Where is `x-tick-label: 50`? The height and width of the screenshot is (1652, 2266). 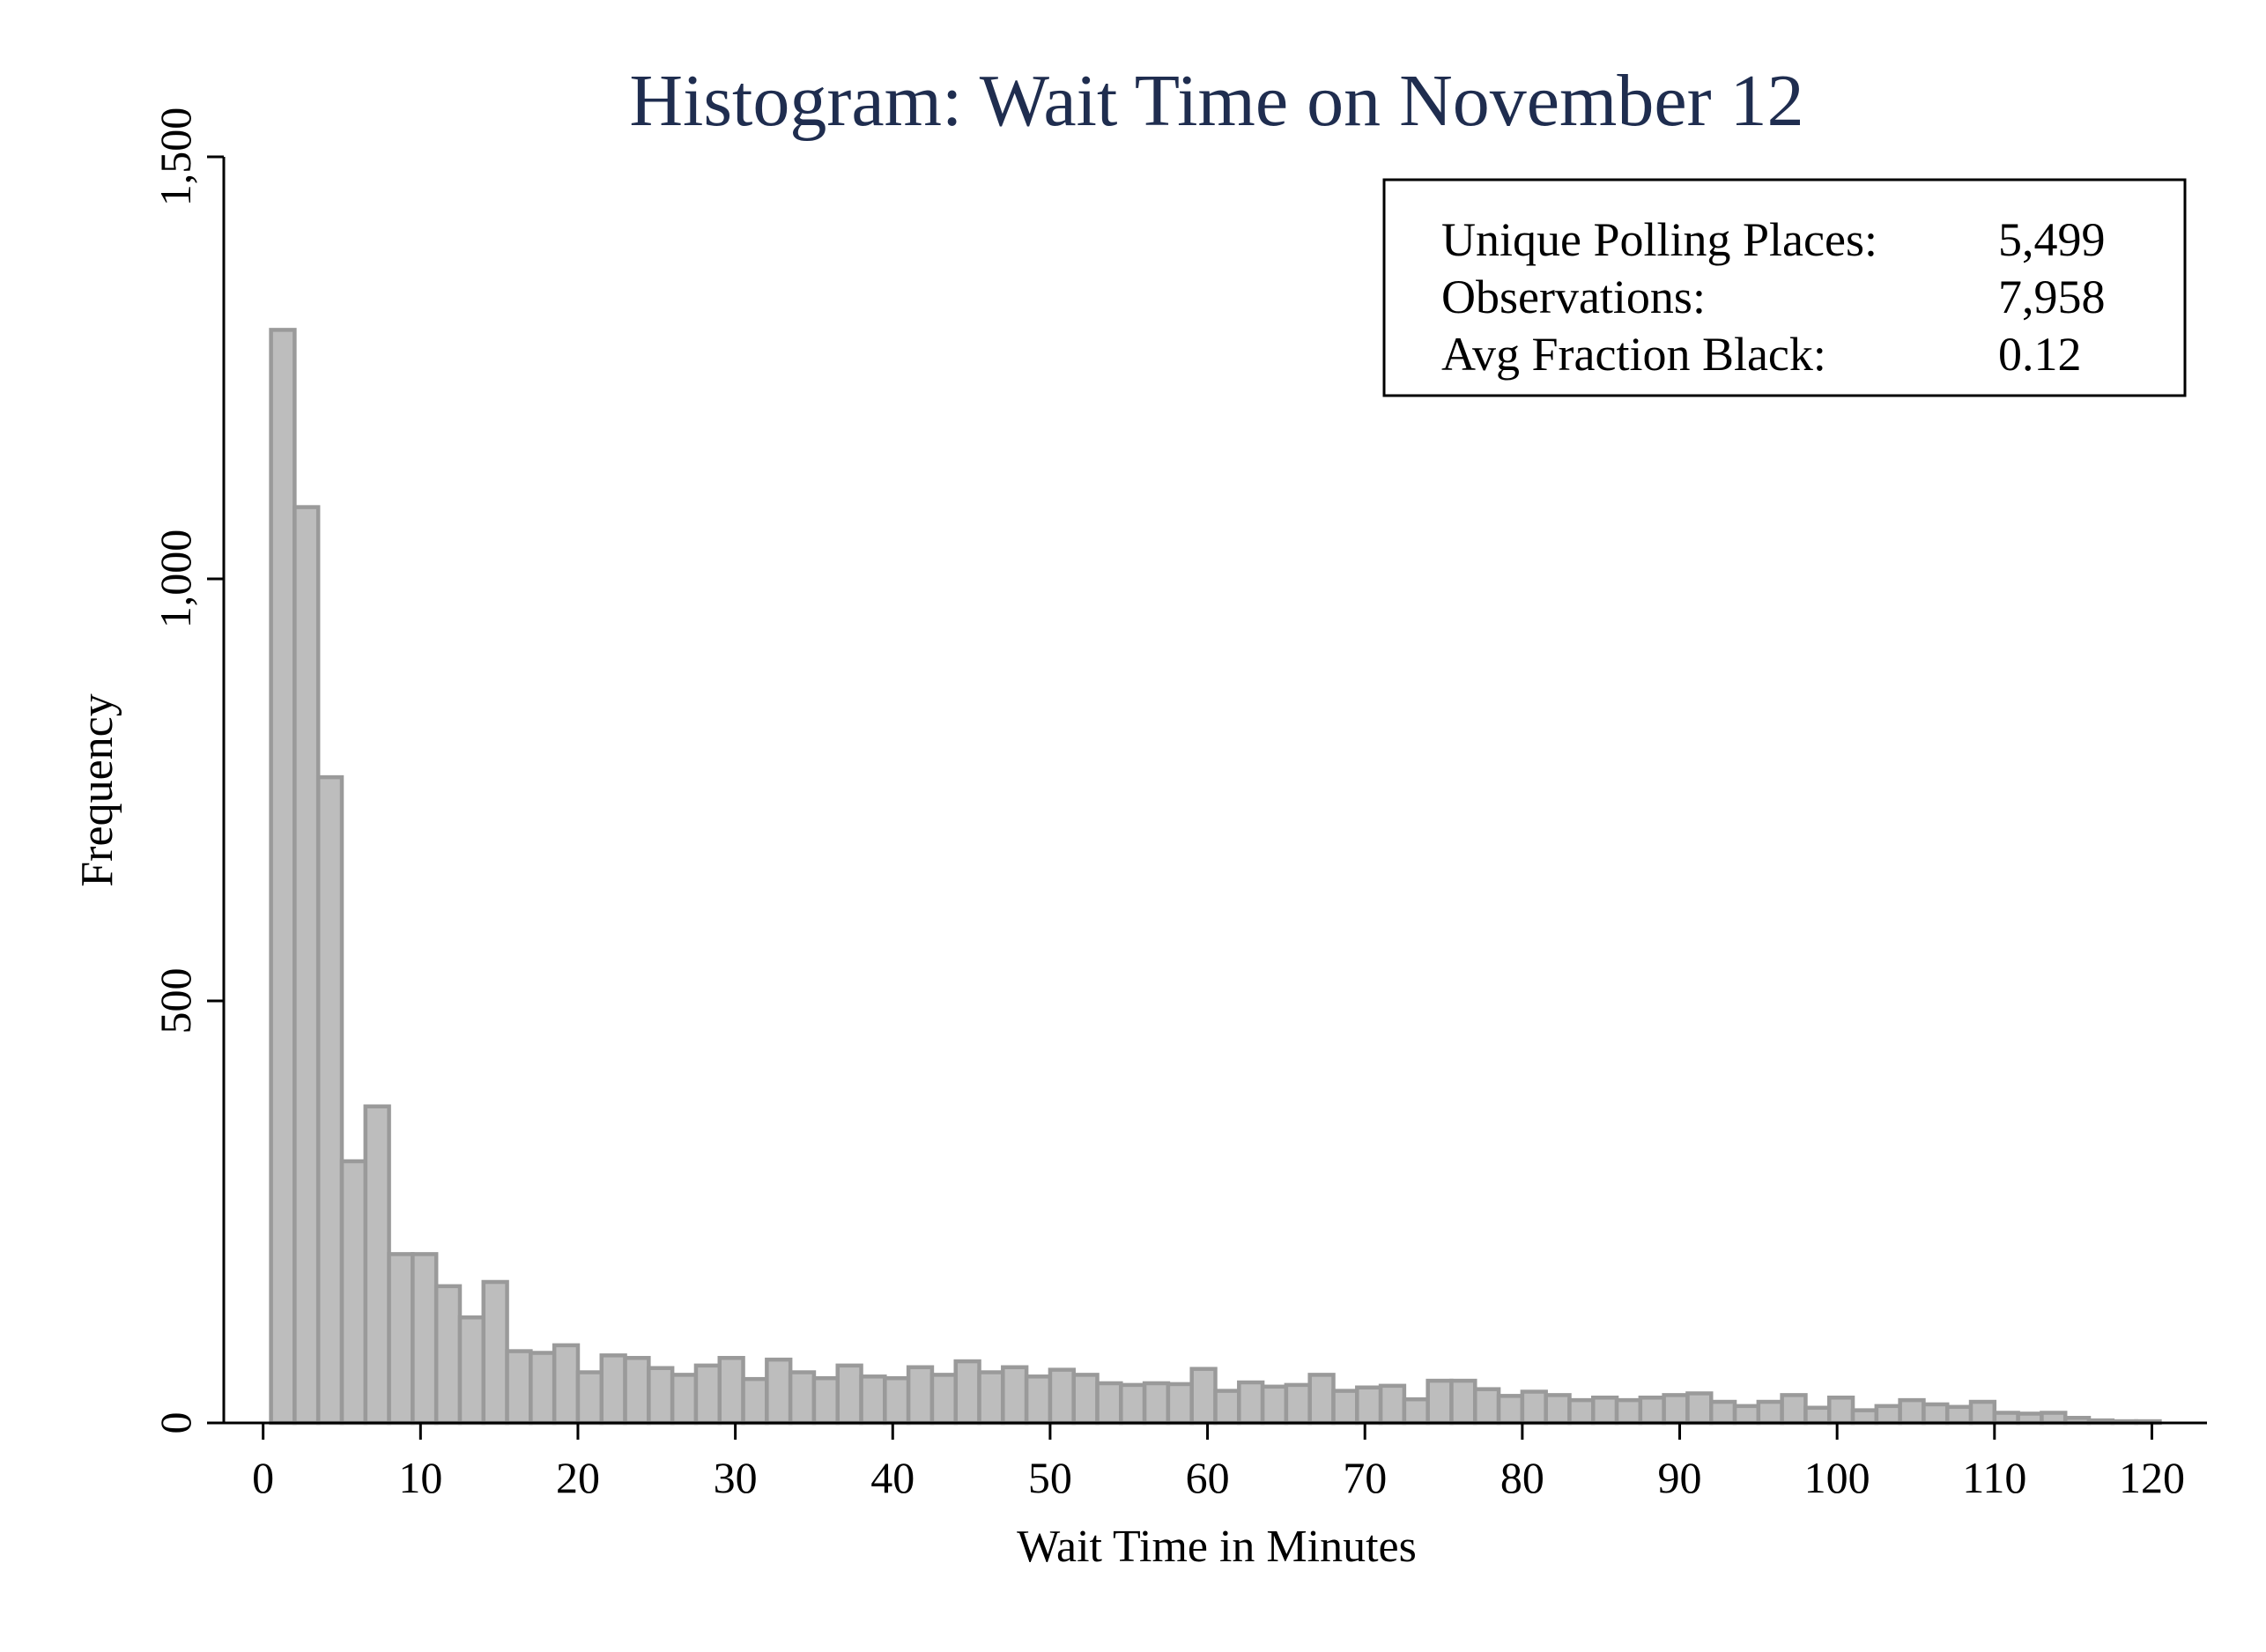 x-tick-label: 50 is located at coordinates (1050, 1477).